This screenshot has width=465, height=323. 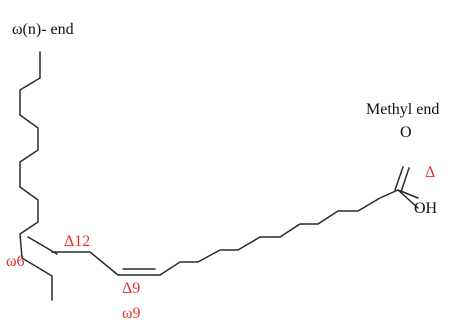 I want to click on hydroxyl-bond, so click(x=408, y=199).